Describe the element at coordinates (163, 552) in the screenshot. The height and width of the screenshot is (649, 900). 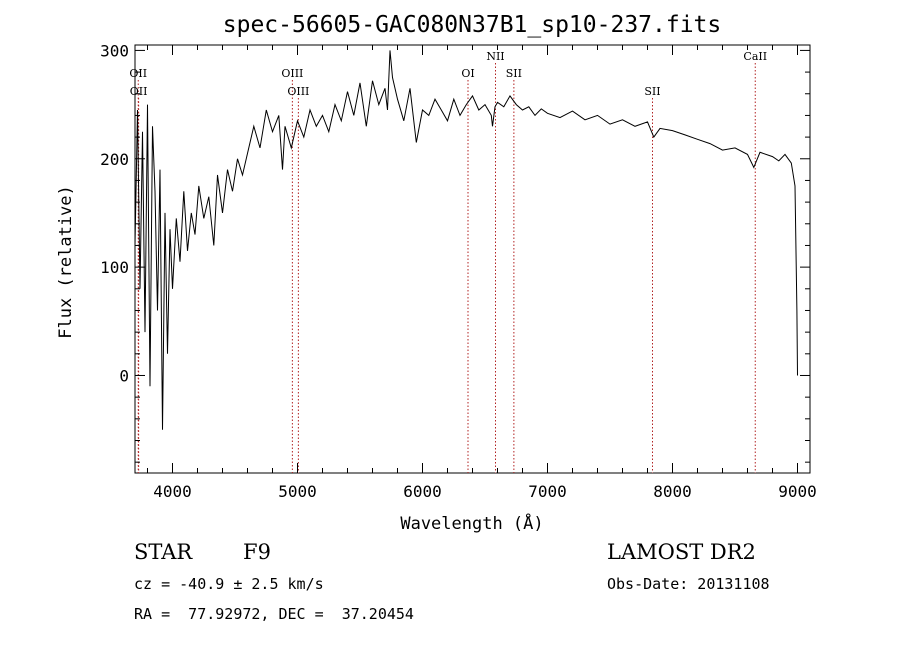
I see `object-class: STAR` at that location.